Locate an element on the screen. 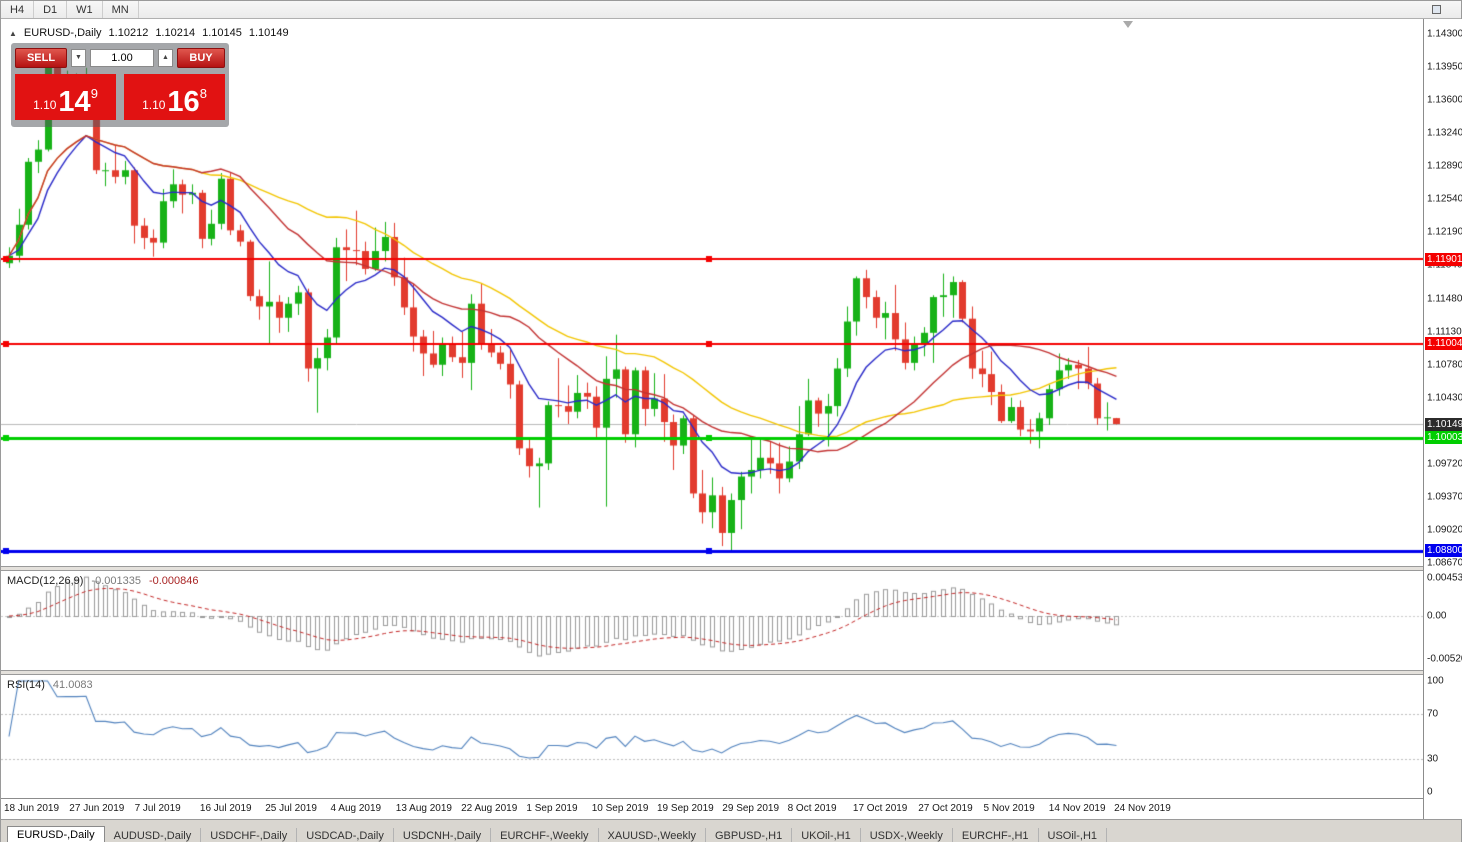  price-tick: 1.10080 is located at coordinates (1444, 430).